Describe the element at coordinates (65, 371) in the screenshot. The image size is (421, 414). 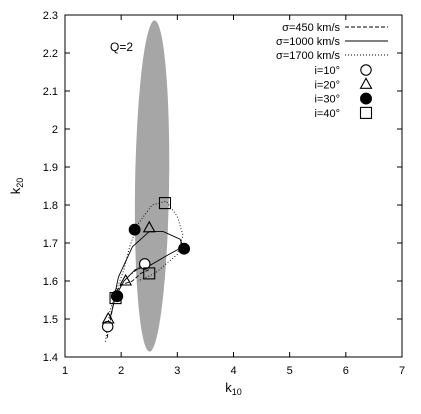
I see `x-tick-label-0: 1` at that location.